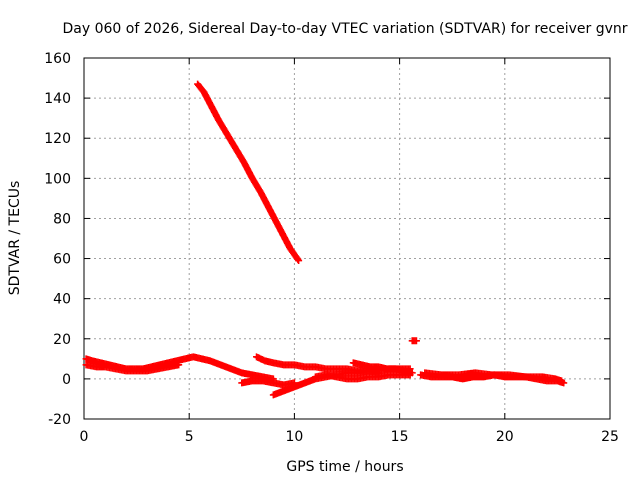  What do you see at coordinates (189, 437) in the screenshot?
I see `x-tick-label: 5` at bounding box center [189, 437].